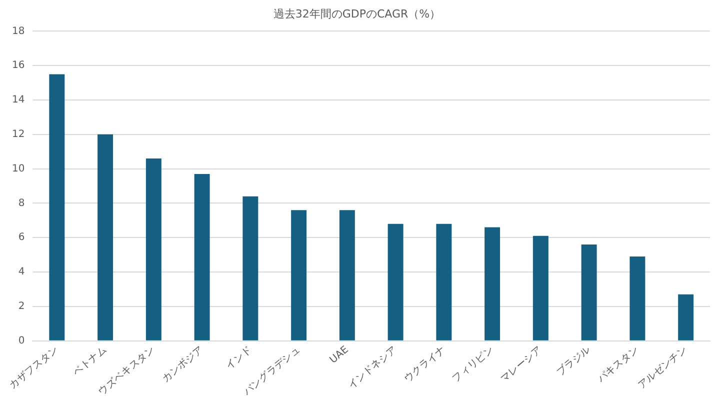 This screenshot has height=405, width=720. I want to click on y-tick-label: 4, so click(21, 272).